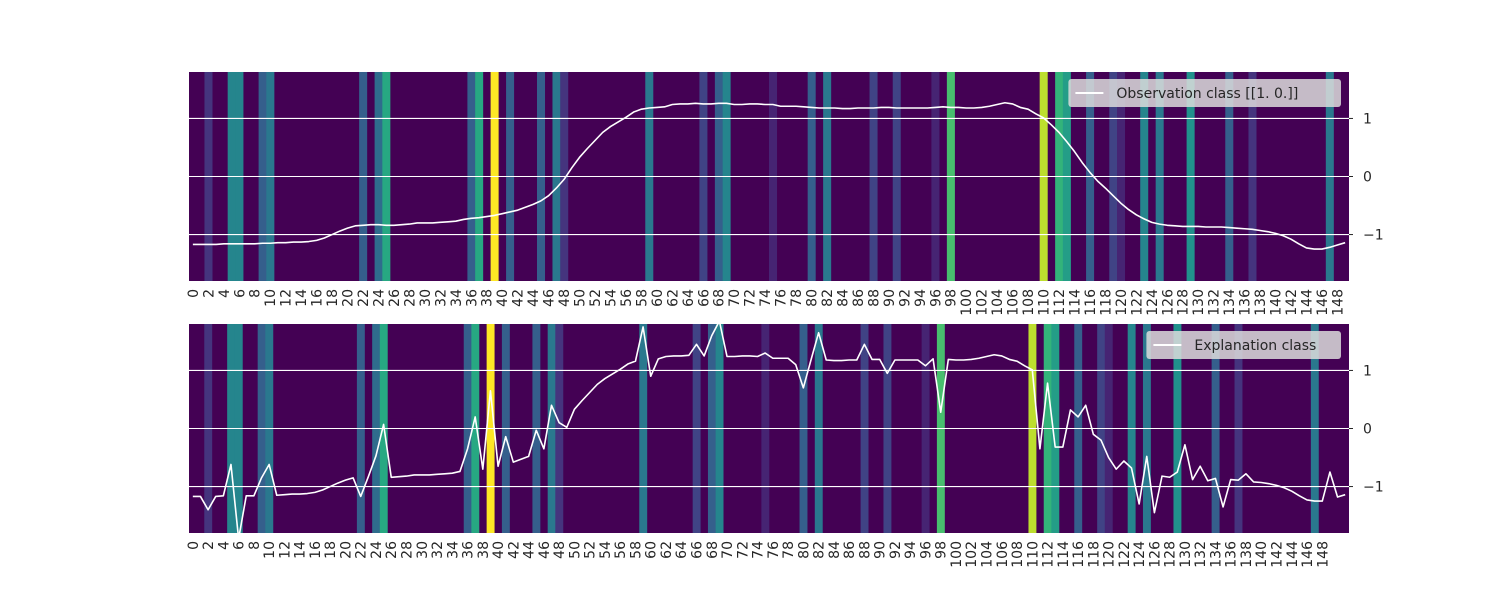 Image resolution: width=1500 pixels, height=600 pixels. Describe the element at coordinates (530, 550) in the screenshot. I see `x-tick-label: 44` at that location.